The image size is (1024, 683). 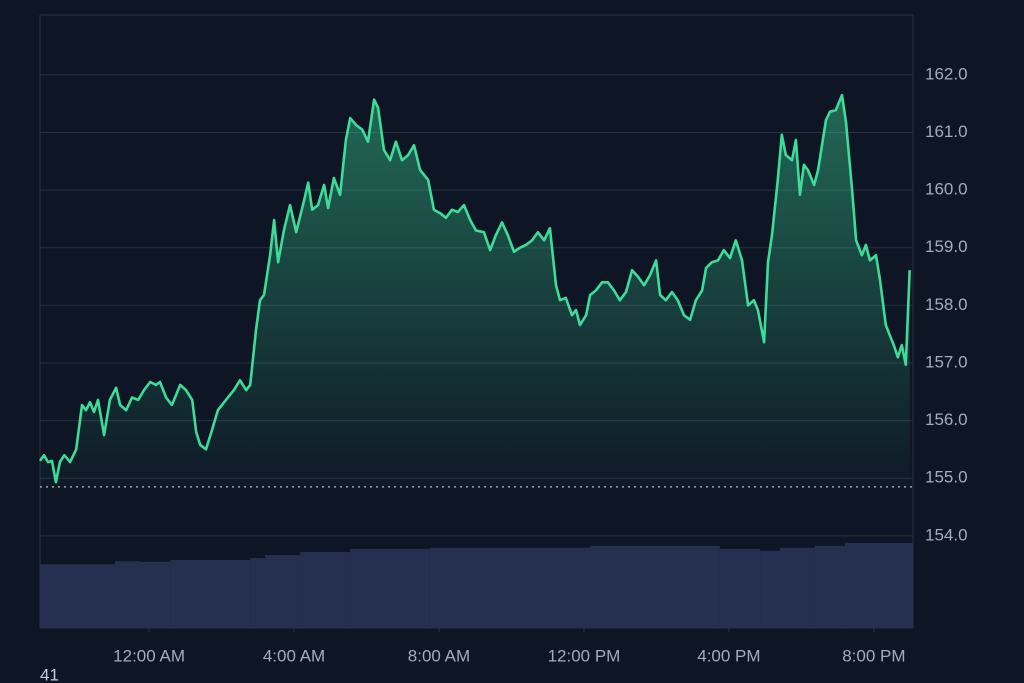 I want to click on y-tick-label: 158.0, so click(x=946, y=304).